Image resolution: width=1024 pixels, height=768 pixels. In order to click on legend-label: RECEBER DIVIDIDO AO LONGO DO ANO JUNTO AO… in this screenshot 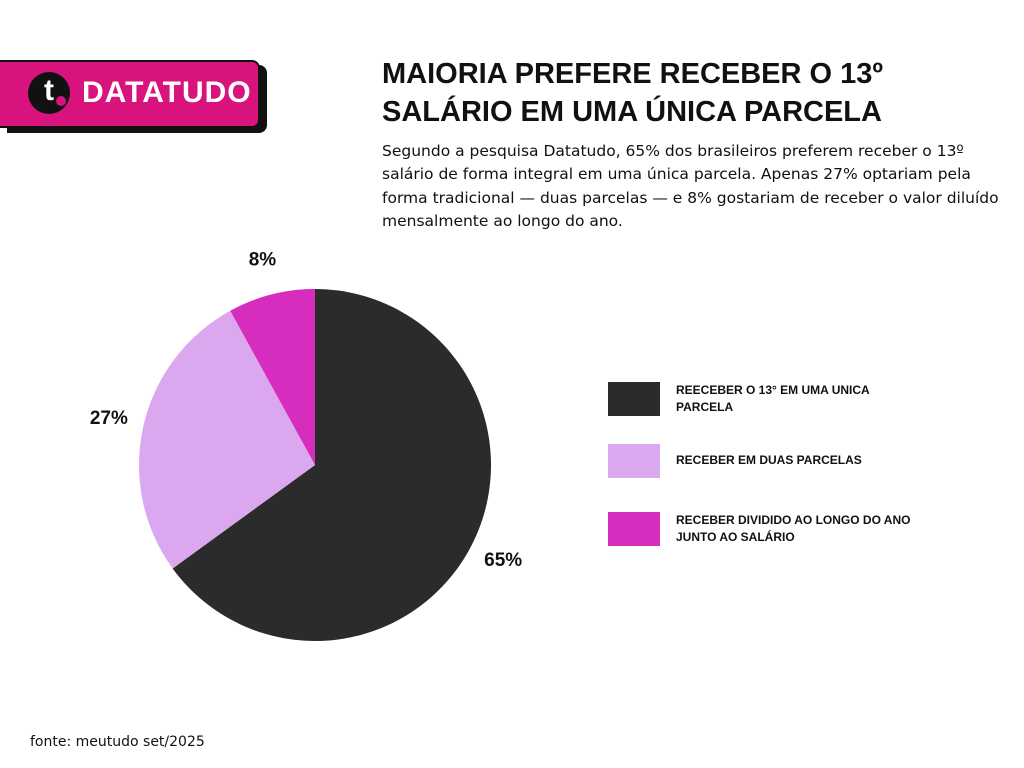, I will do `click(793, 528)`.